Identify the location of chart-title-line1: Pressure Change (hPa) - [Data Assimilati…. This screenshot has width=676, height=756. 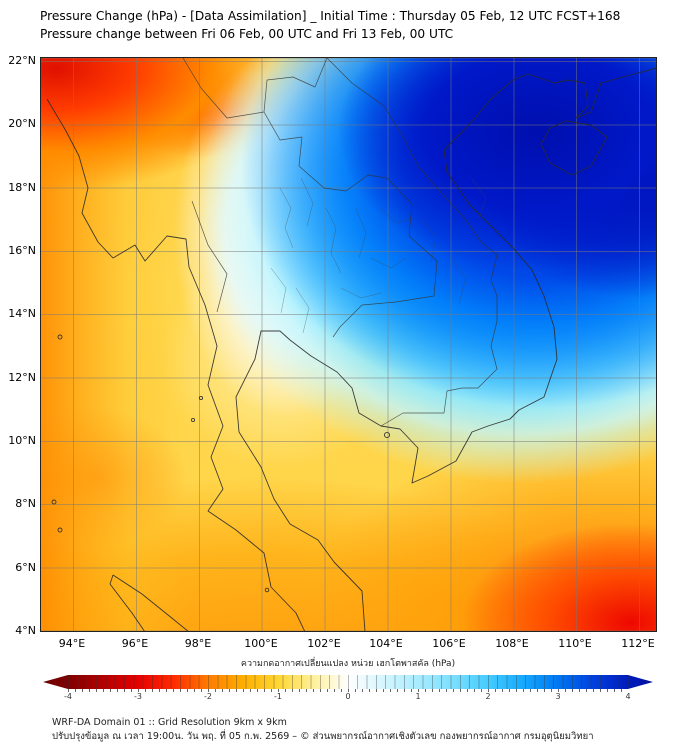
(330, 16).